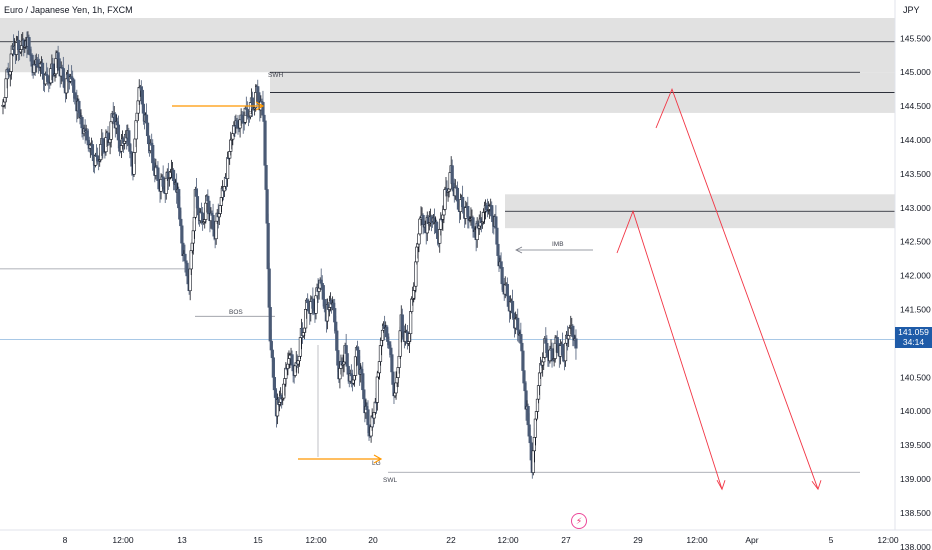 This screenshot has width=932, height=550. Describe the element at coordinates (913, 332) in the screenshot. I see `current-price-value: 141.059` at that location.